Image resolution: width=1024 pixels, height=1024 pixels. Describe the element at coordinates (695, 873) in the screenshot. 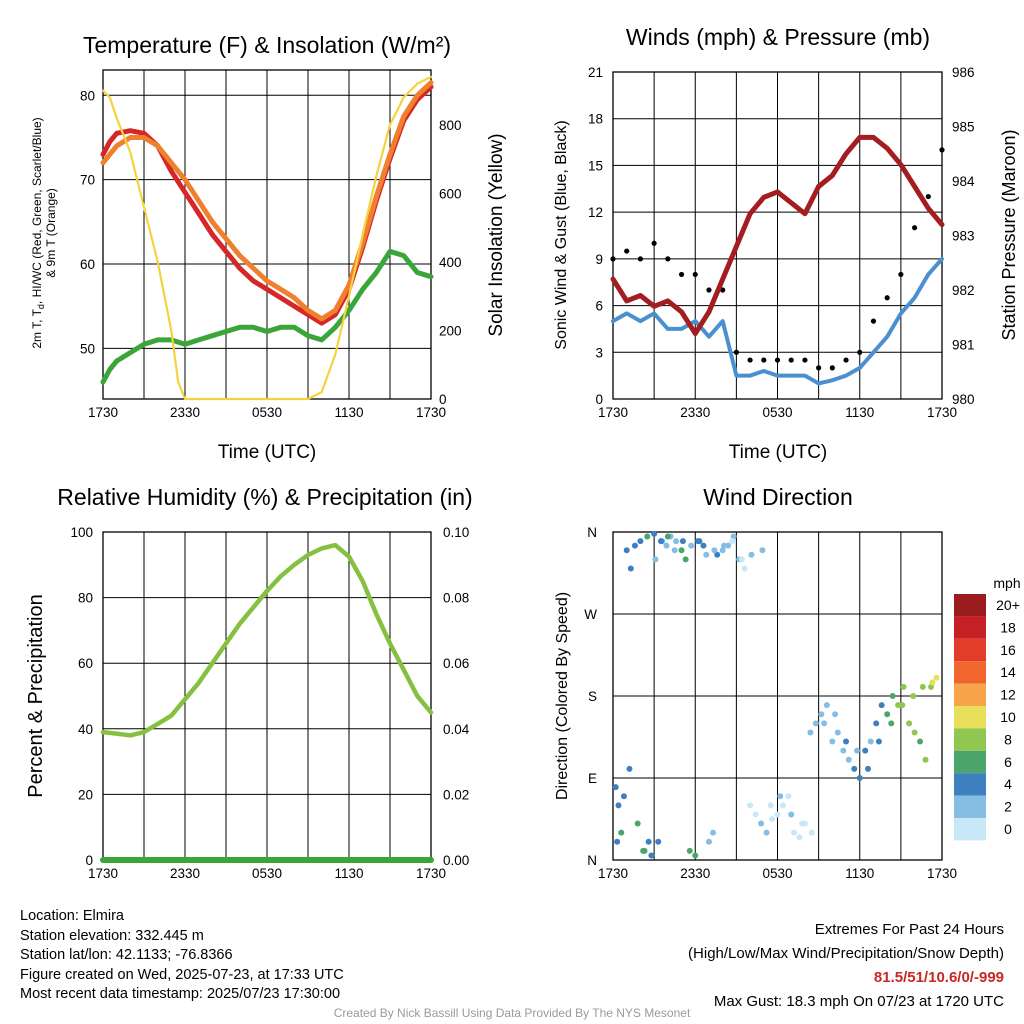

I see `dir-xtick-label: 2330` at that location.